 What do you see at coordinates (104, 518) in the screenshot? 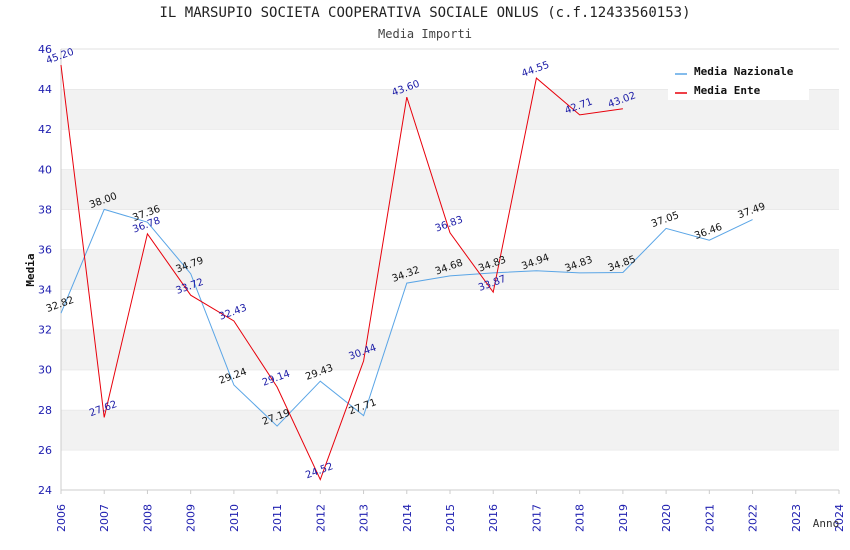
I see `x-tick-label: 2007` at bounding box center [104, 518].